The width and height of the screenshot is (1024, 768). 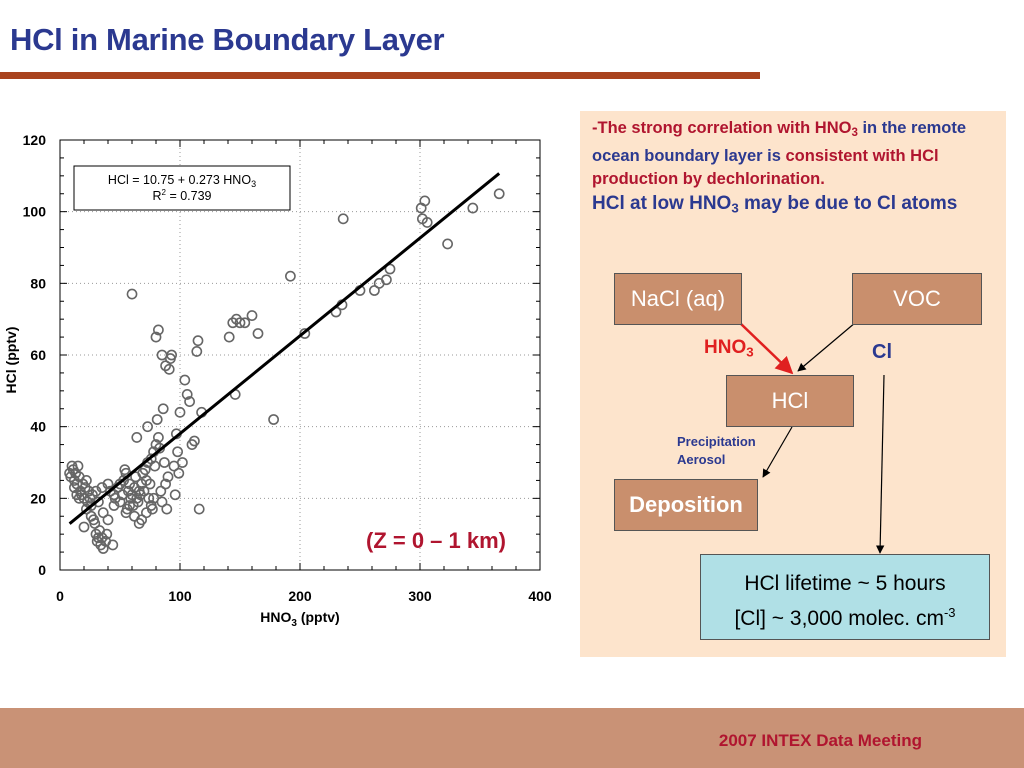 What do you see at coordinates (917, 299) in the screenshot?
I see `voc-box: VOC` at bounding box center [917, 299].